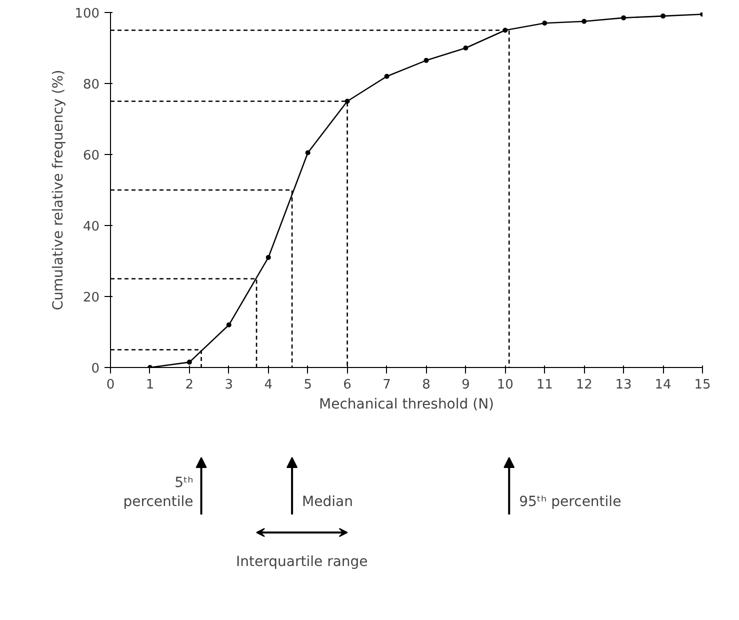 The image size is (739, 620). I want to click on x-tick-label: 13, so click(623, 385).